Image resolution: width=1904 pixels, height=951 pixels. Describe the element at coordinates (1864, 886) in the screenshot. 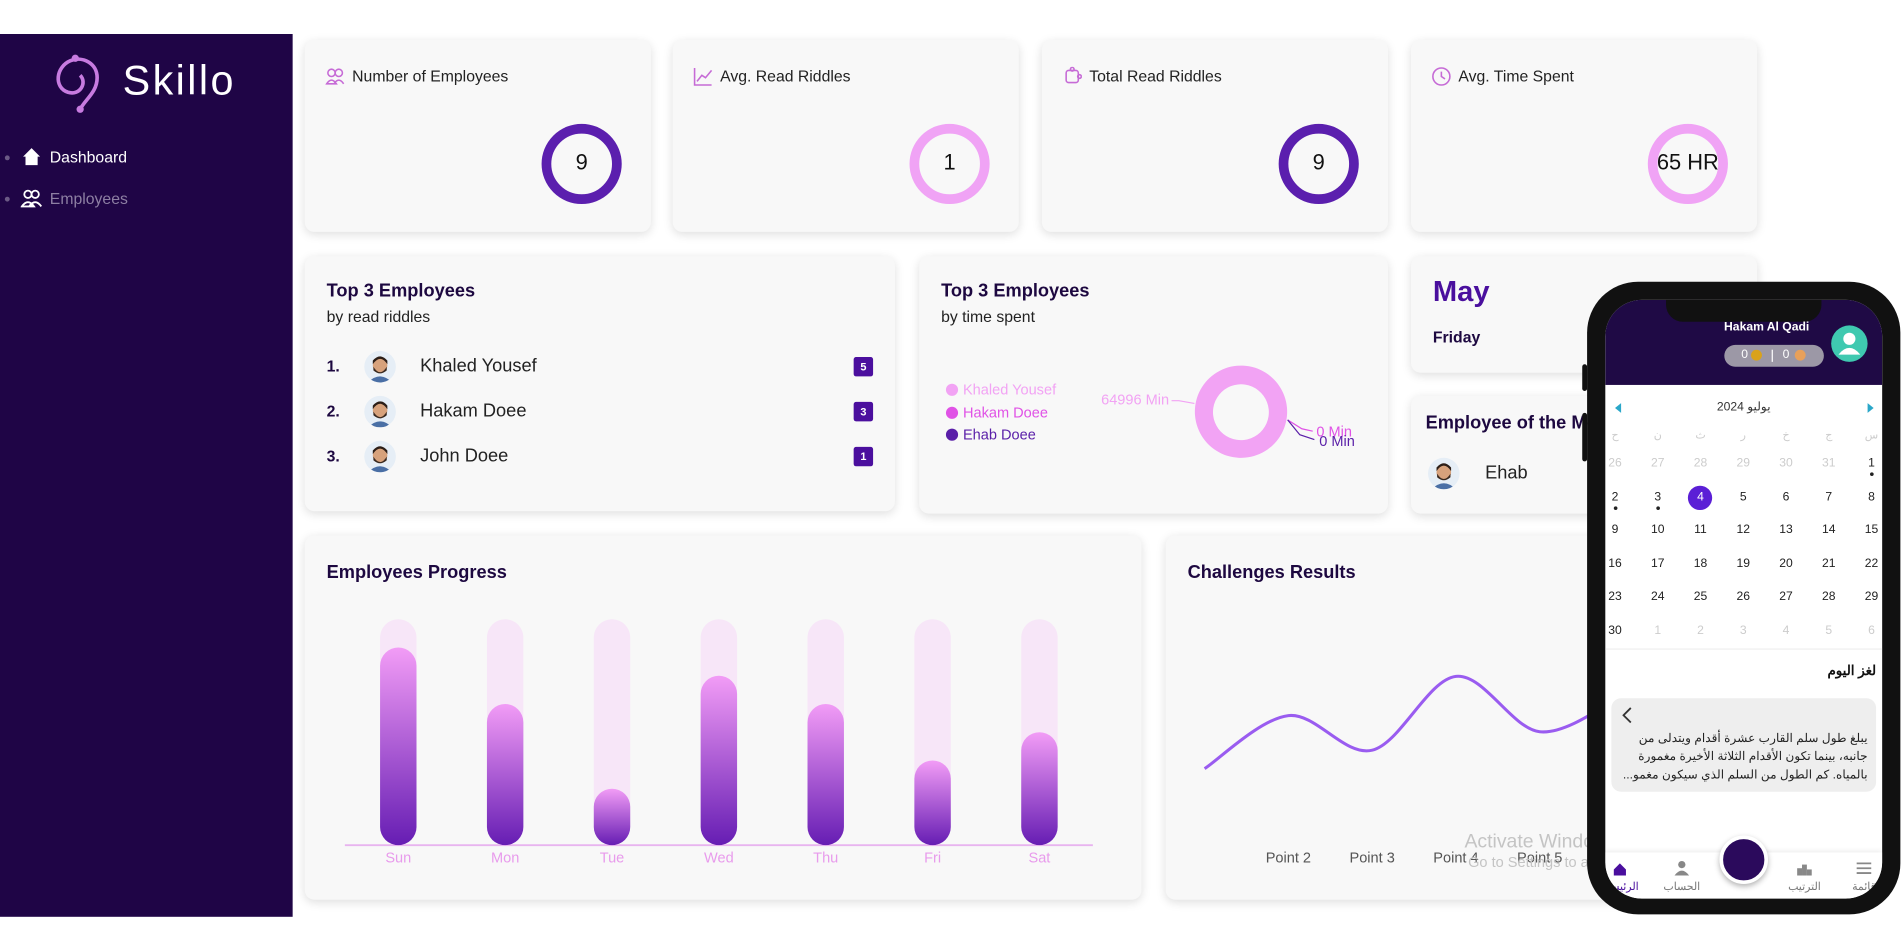

I see `nav-label: قائمة` at that location.